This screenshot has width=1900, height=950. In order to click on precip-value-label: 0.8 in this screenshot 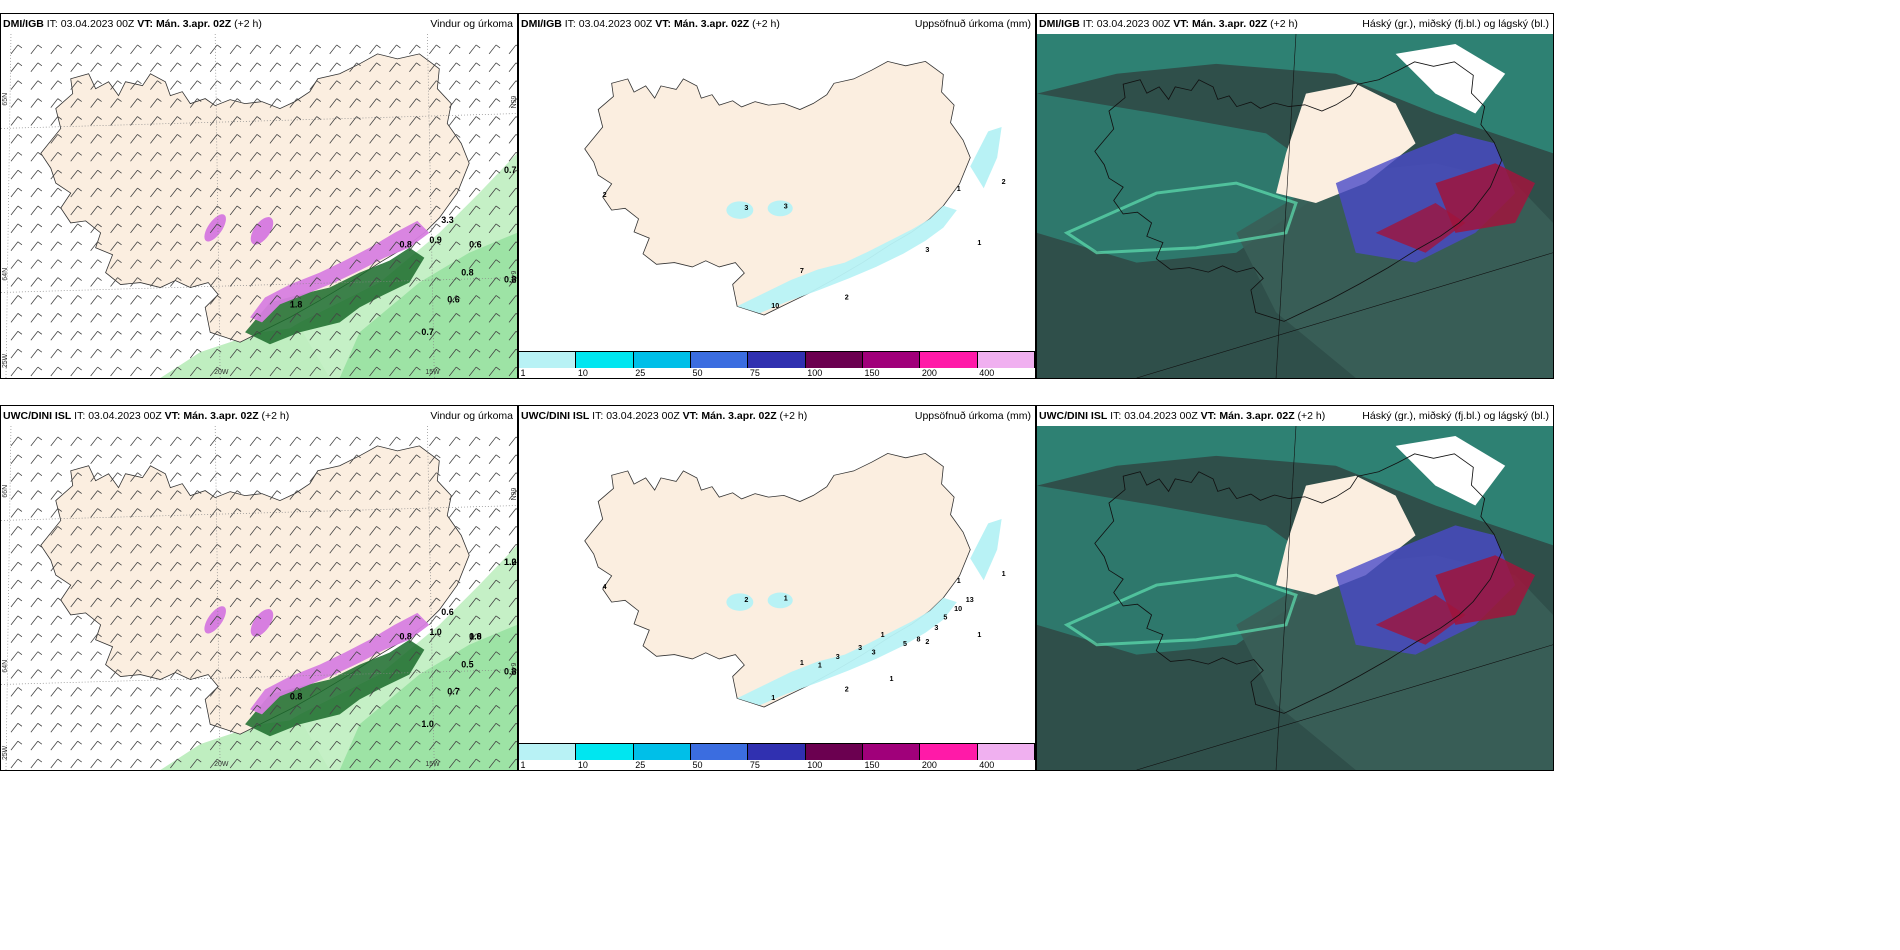, I will do `click(405, 245)`.